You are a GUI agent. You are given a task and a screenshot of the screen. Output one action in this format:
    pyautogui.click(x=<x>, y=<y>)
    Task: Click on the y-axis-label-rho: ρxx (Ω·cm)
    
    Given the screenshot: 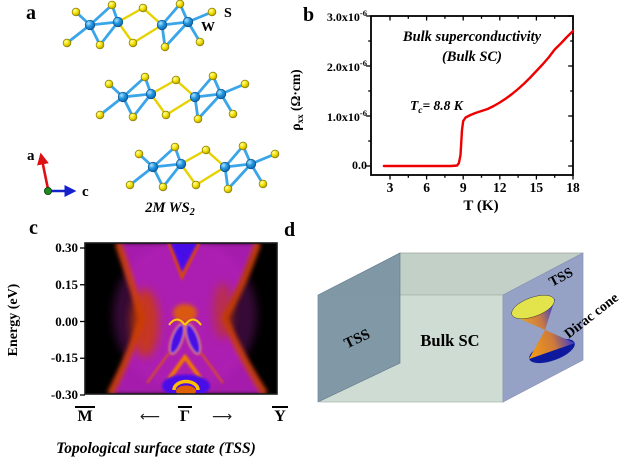 What is the action you would take?
    pyautogui.click(x=296, y=100)
    